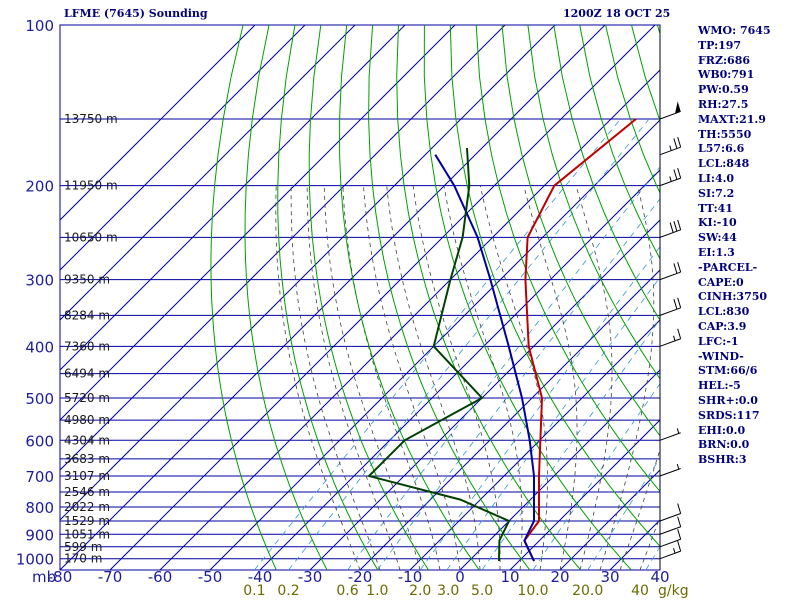  I want to click on mixing-label-0.1: 0.1, so click(254, 591).